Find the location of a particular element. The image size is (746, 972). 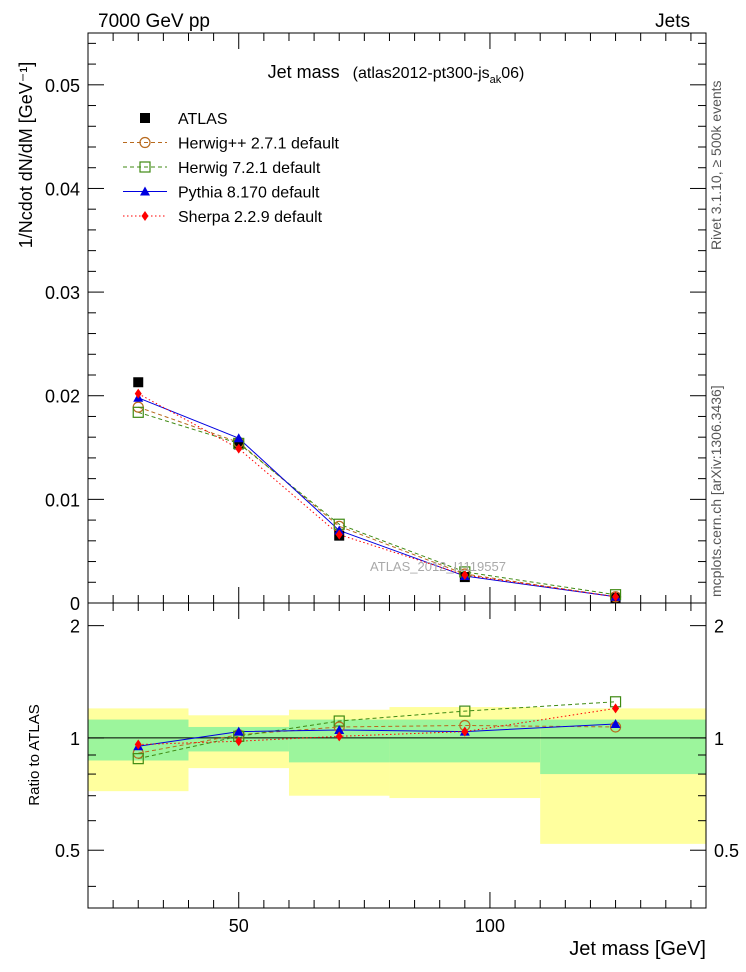

title-detail-sub: ak is located at coordinates (496, 80).